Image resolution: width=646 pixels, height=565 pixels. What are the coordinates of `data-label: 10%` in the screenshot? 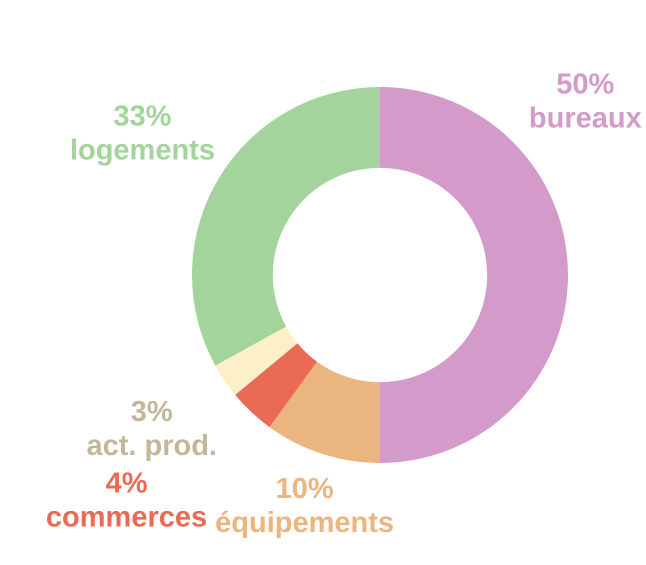 It's located at (305, 489).